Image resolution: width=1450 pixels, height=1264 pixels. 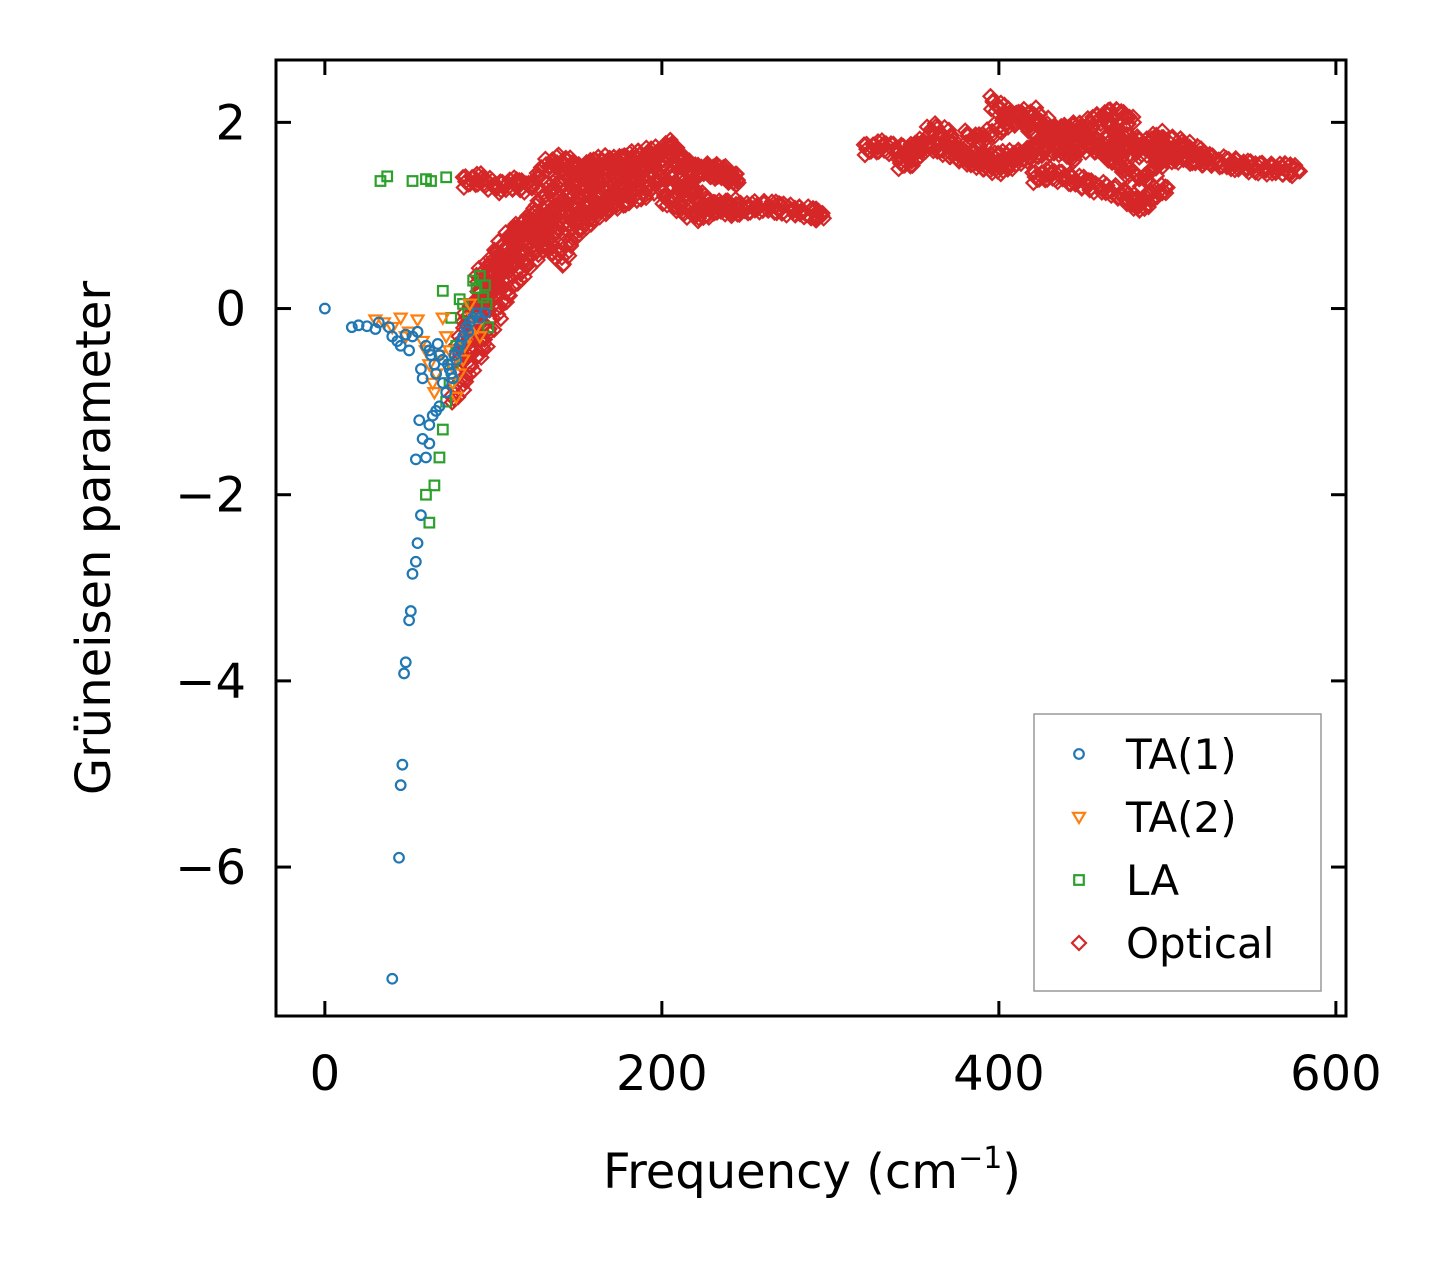 What do you see at coordinates (846, 1074) in the screenshot?
I see `x-tick-labels: 0 200 400 600` at bounding box center [846, 1074].